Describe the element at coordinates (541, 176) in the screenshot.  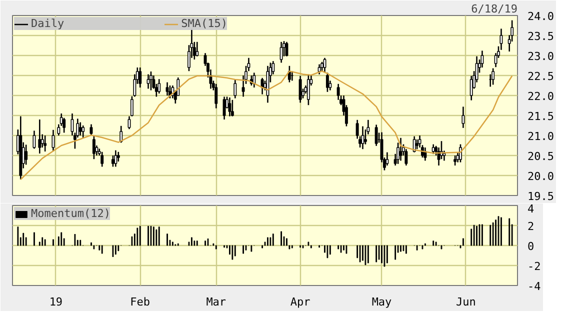
I see `y-tick-label: 20.0` at that location.